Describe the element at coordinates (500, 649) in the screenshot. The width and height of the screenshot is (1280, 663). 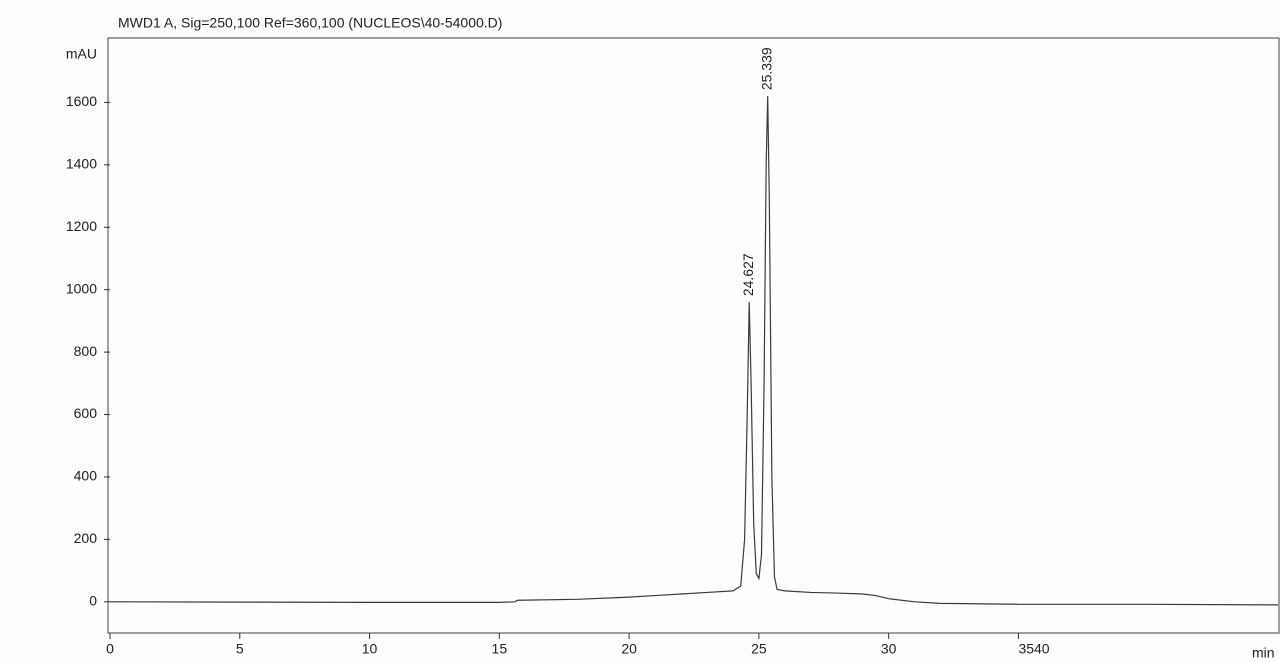
I see `x-tick-label: 15` at that location.